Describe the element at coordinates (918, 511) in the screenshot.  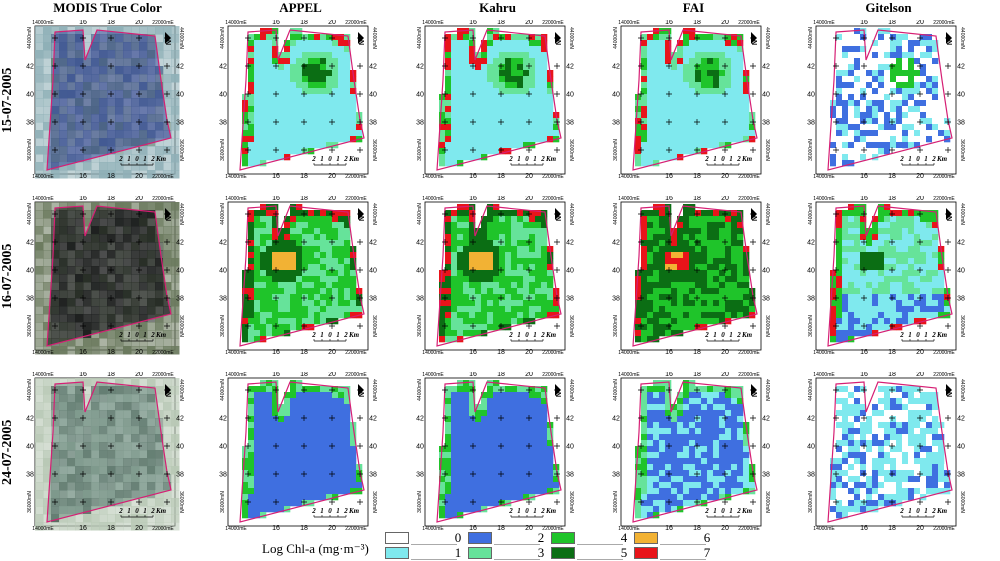
I see `scale-tick-label: 0` at that location.